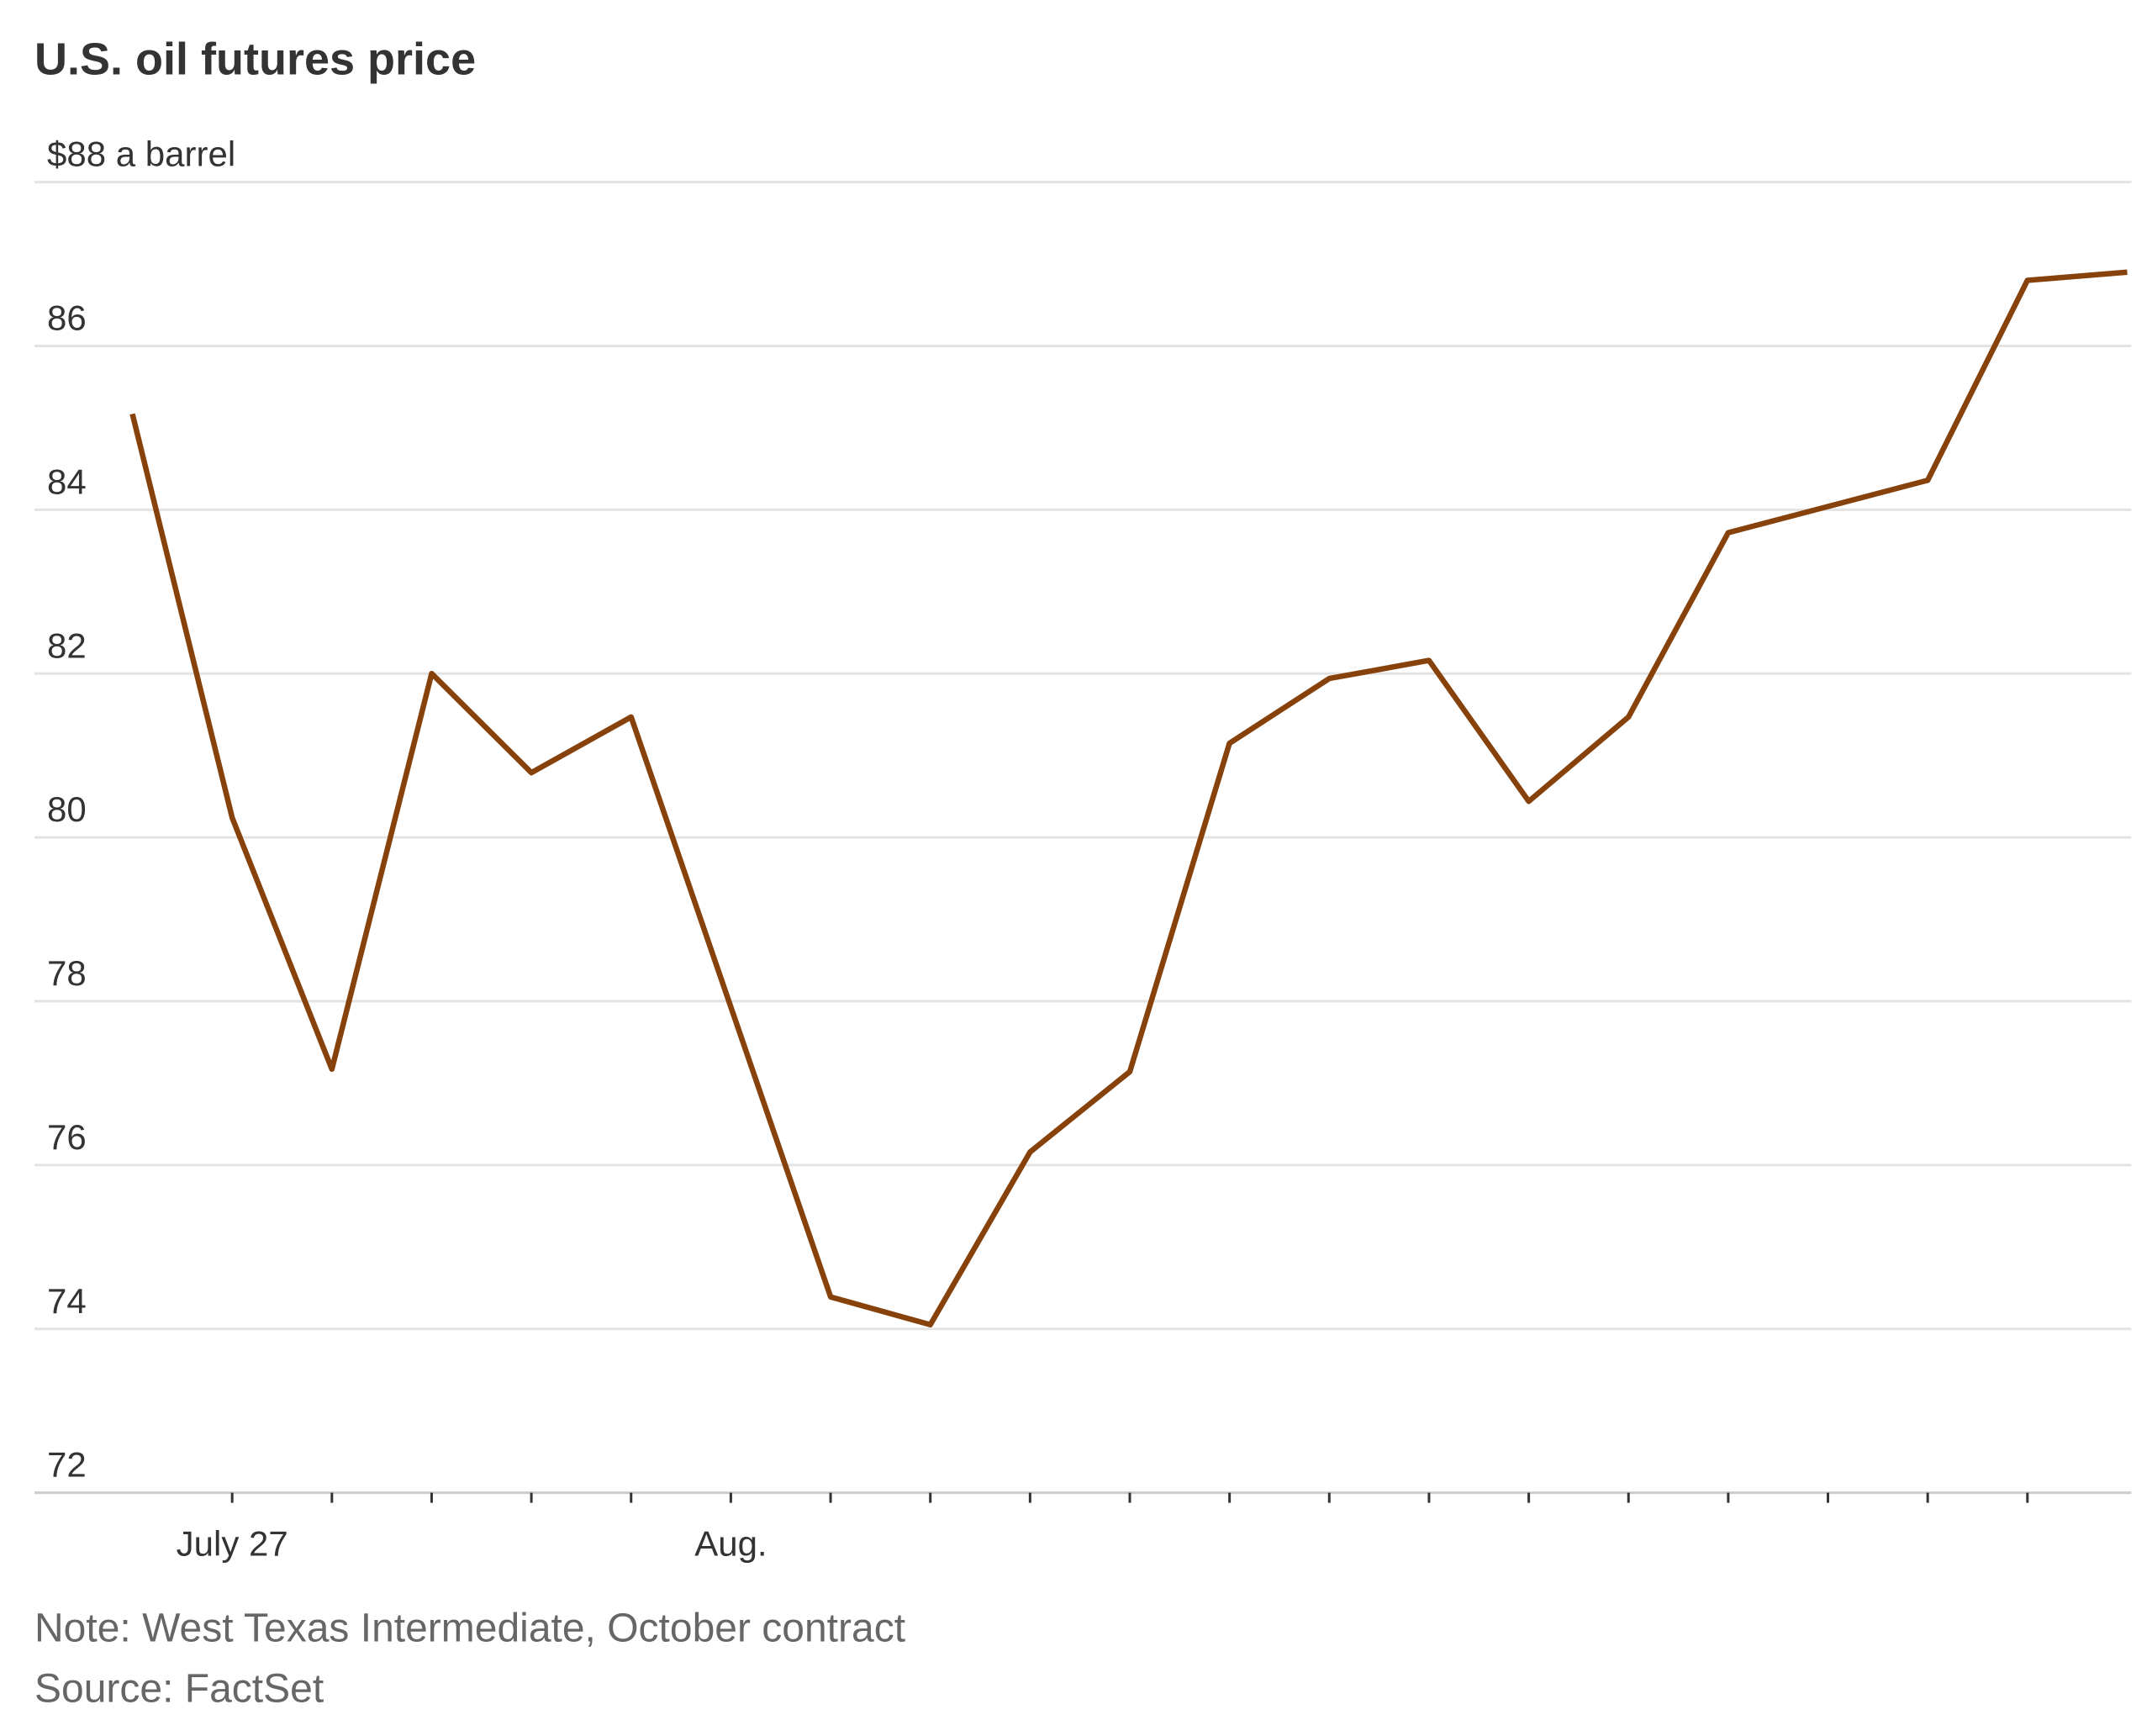 This screenshot has height=1736, width=2152. What do you see at coordinates (232, 1544) in the screenshot?
I see `x-tick-label: July 27` at bounding box center [232, 1544].